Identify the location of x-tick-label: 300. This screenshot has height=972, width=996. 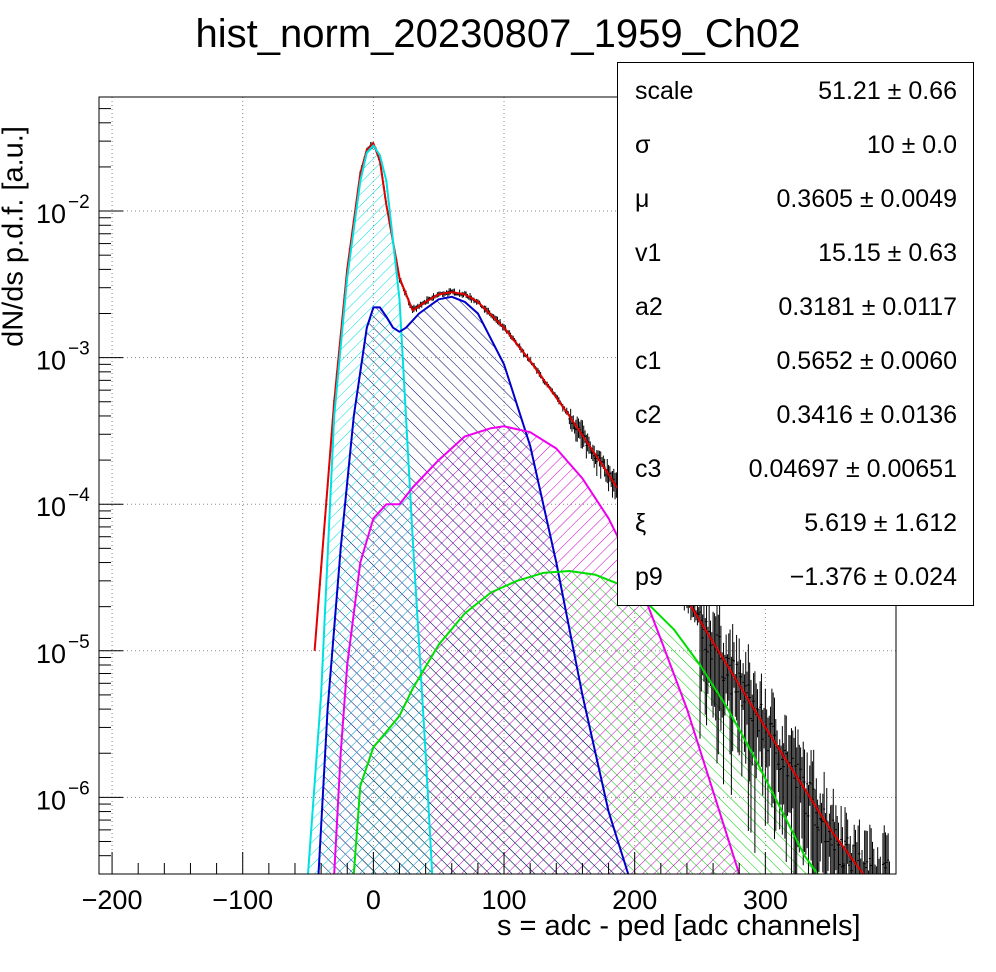
(765, 900).